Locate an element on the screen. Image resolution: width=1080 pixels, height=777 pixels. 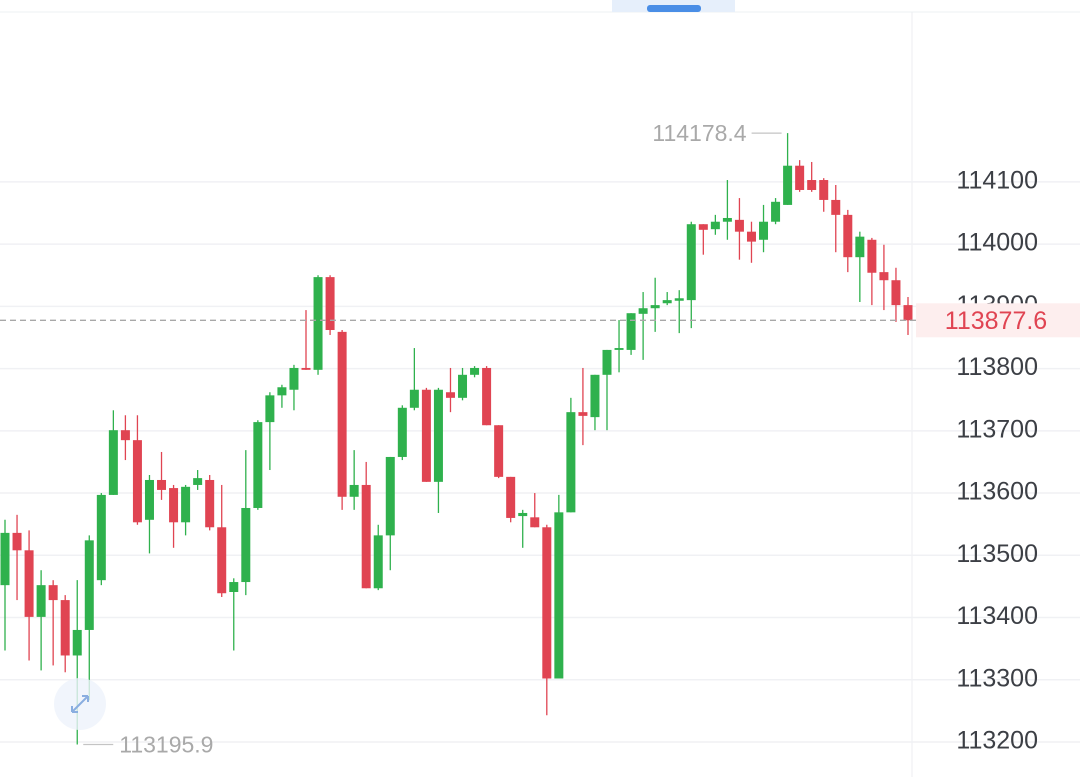
low-label: 113195.9 is located at coordinates (166, 745).